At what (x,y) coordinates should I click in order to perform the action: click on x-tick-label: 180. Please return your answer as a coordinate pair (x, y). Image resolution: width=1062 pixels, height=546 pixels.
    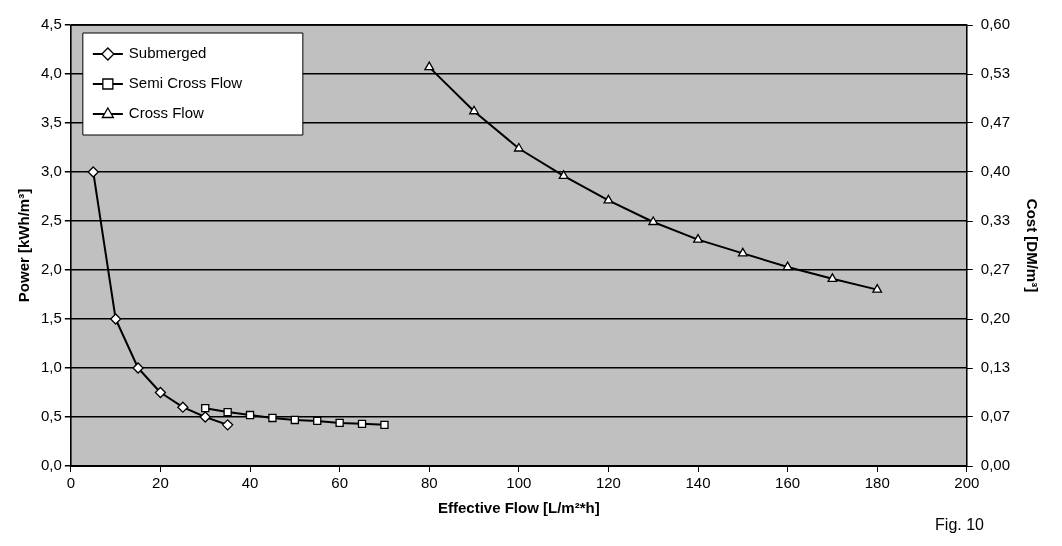
    Looking at the image, I should click on (877, 483).